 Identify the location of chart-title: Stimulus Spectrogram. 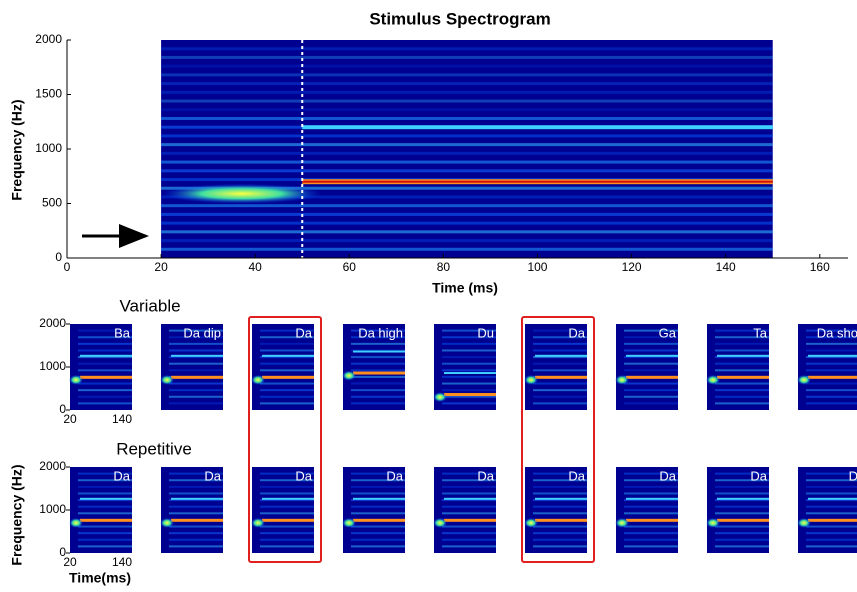
(459, 18).